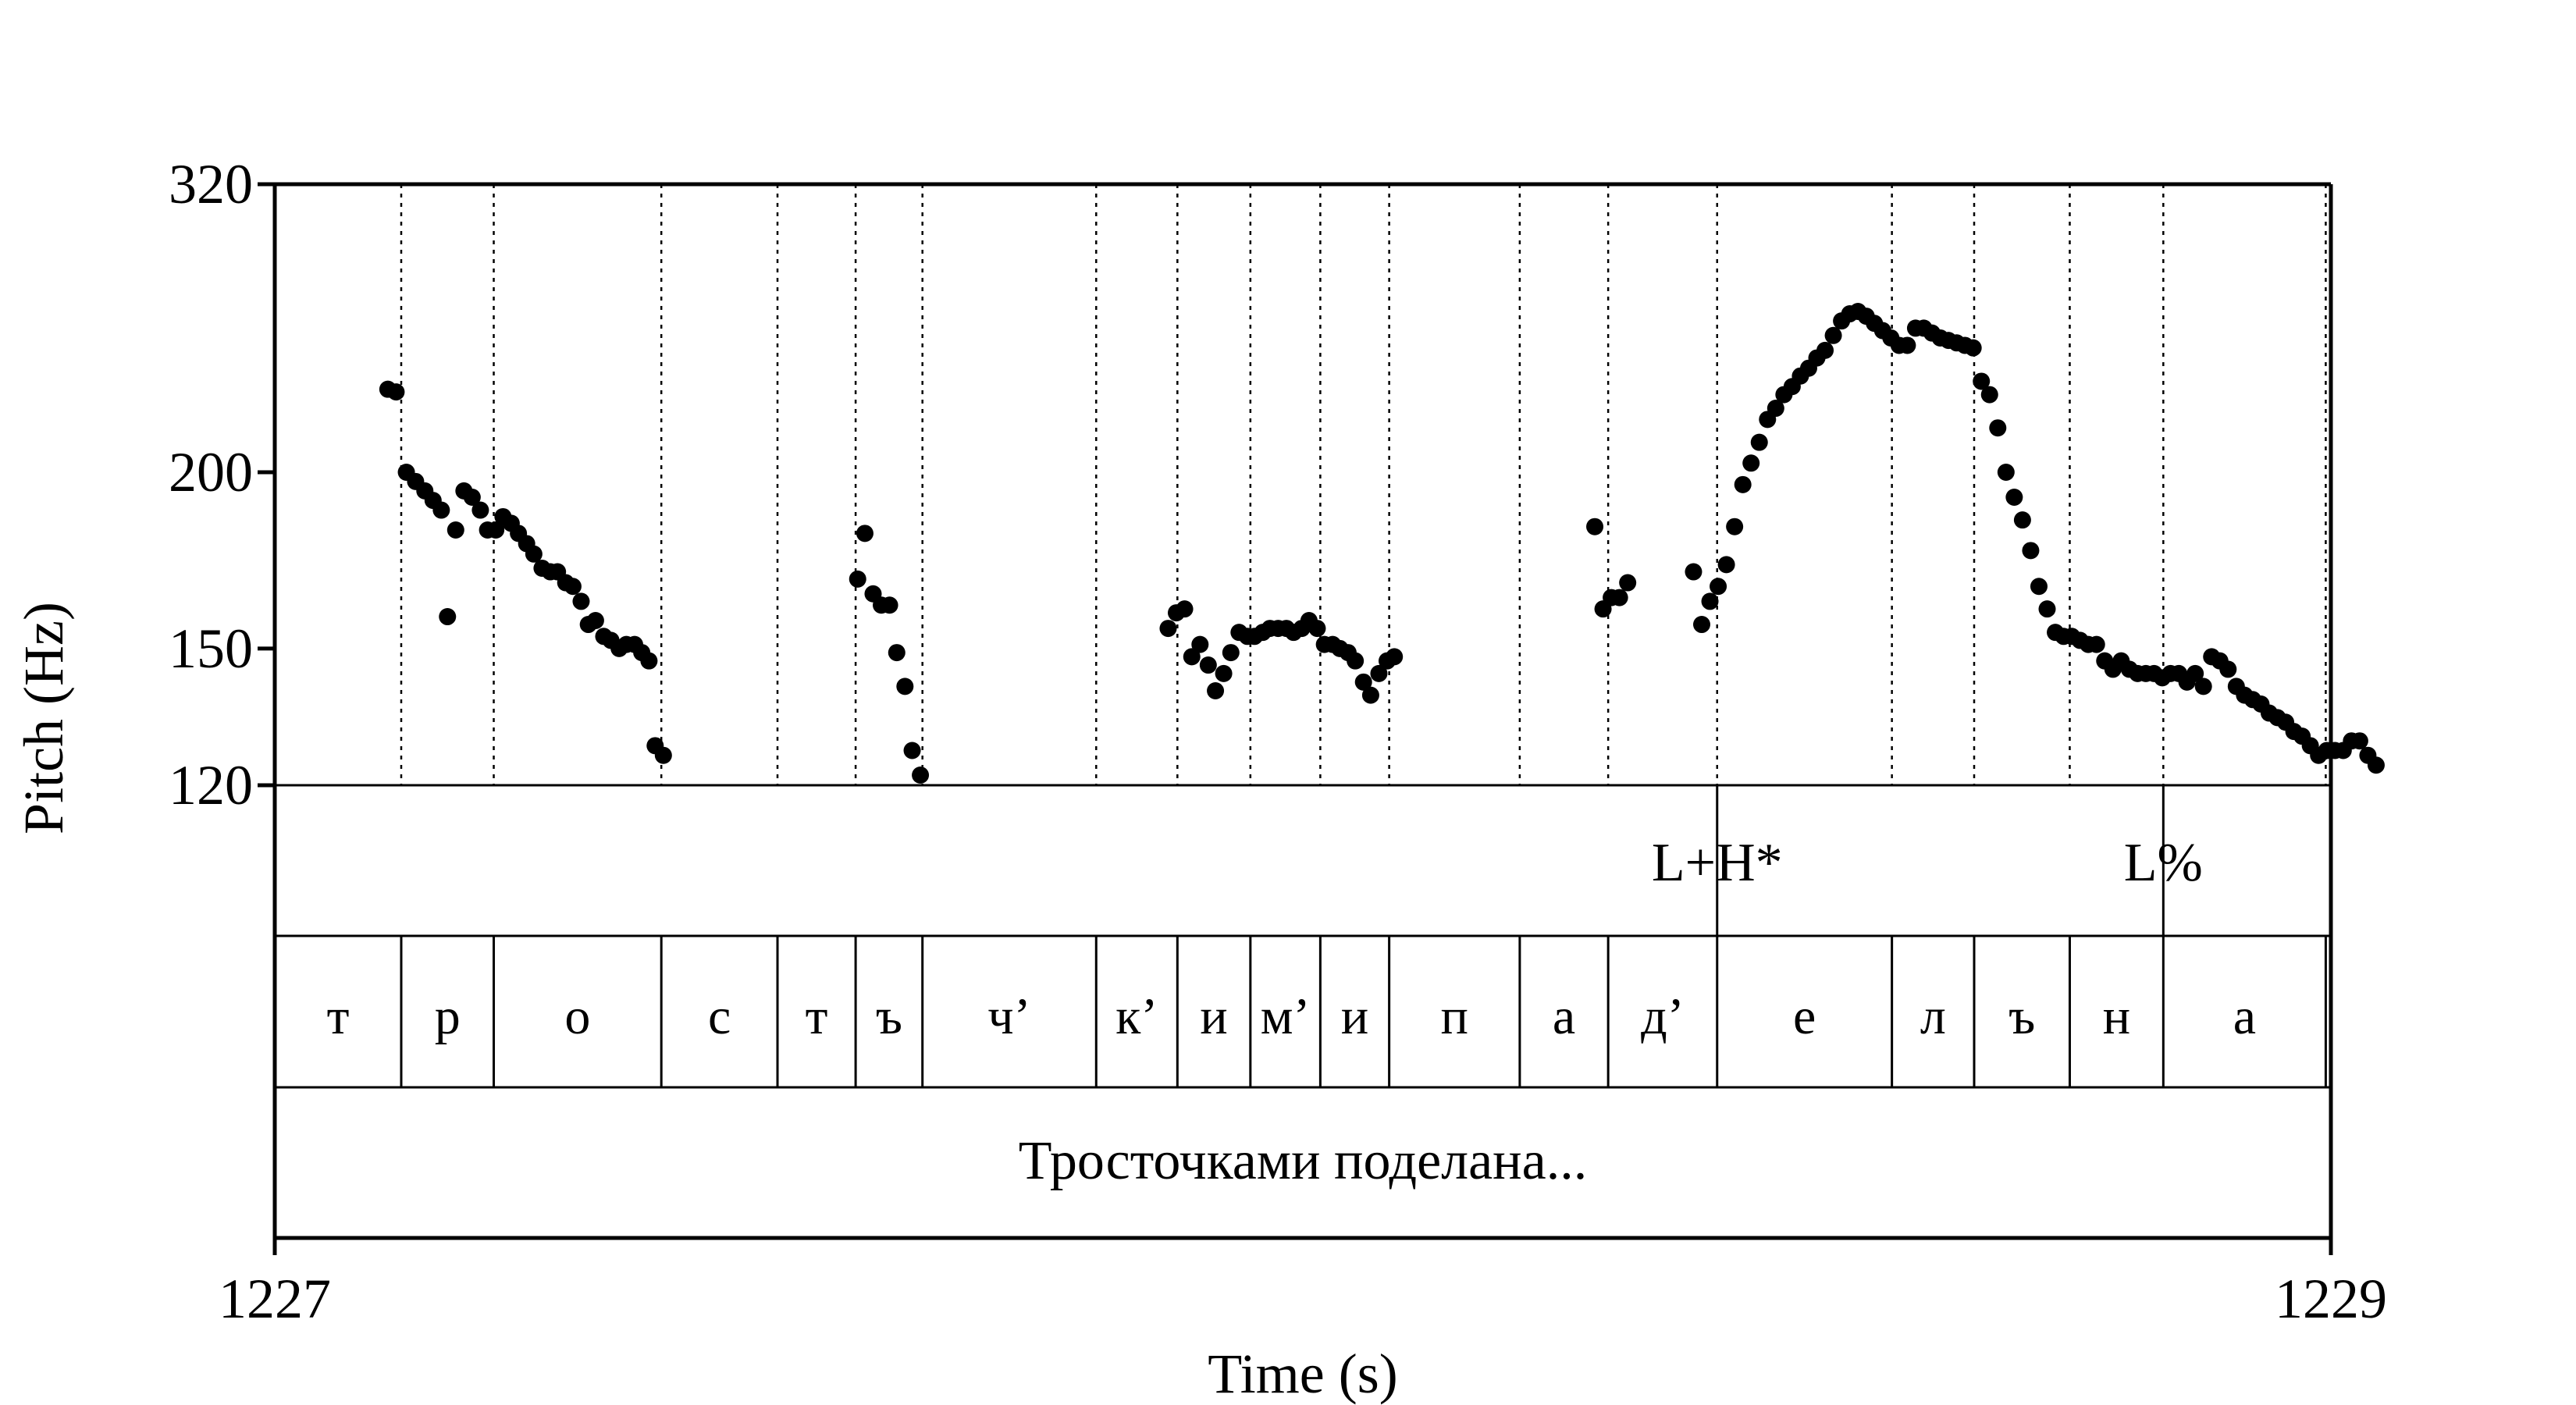 This screenshot has width=2576, height=1405. Describe the element at coordinates (1804, 1017) in the screenshot. I see `segment-label: е` at that location.